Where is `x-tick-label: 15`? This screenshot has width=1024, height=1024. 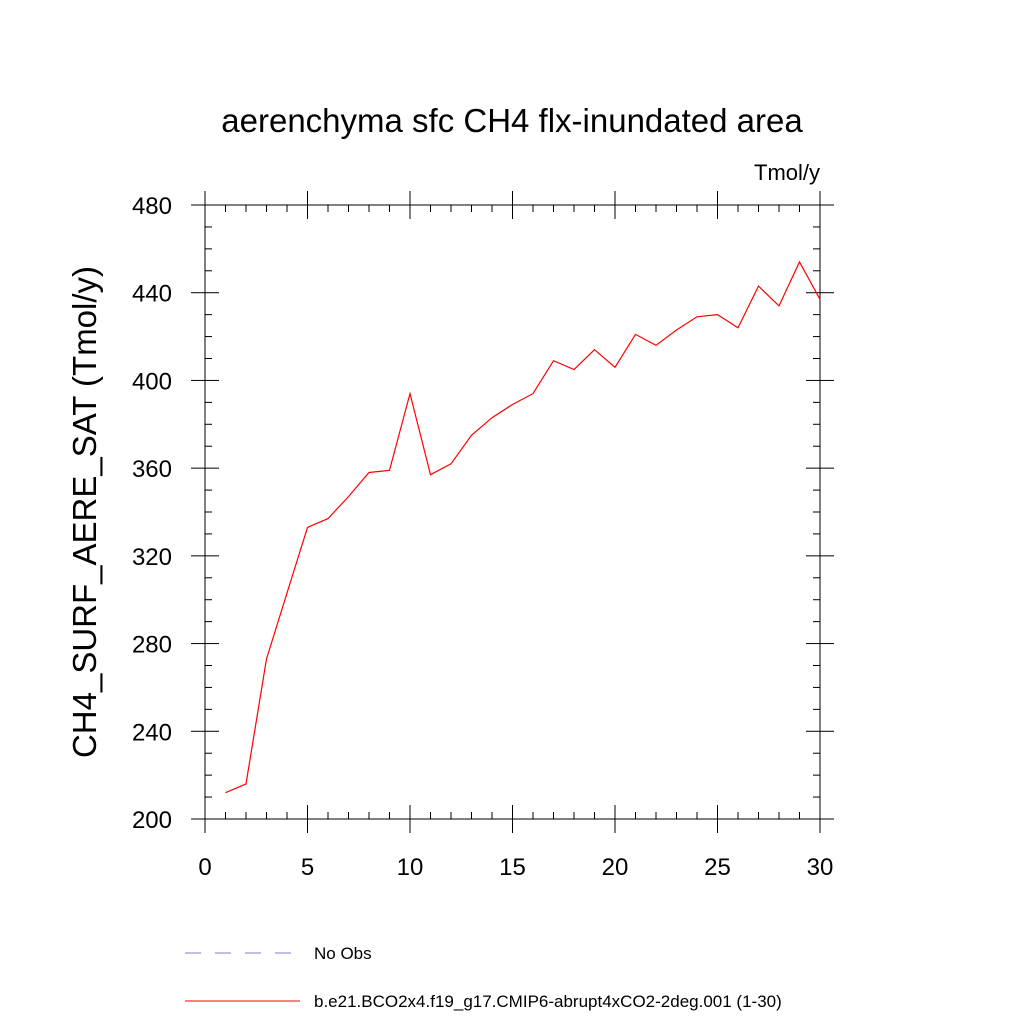
x-tick-label: 15 is located at coordinates (512, 867).